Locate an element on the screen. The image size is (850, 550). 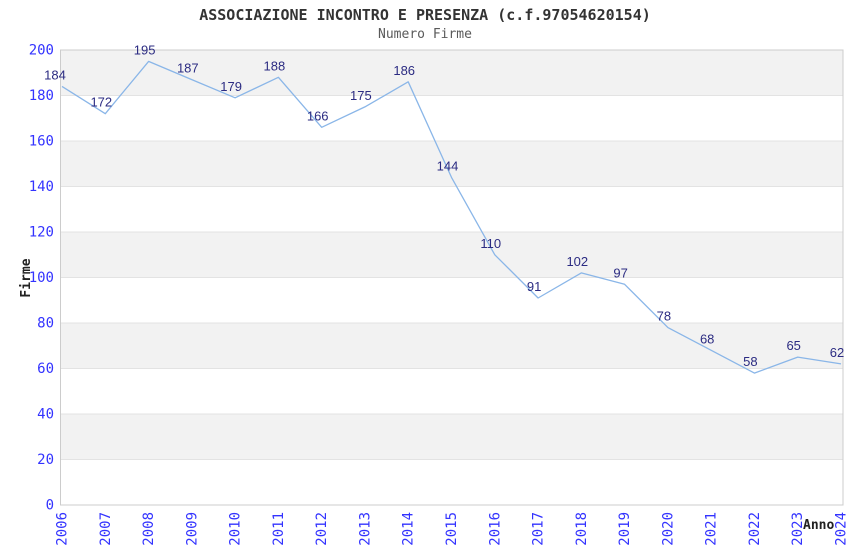
data-label: 184 is located at coordinates (55, 74).